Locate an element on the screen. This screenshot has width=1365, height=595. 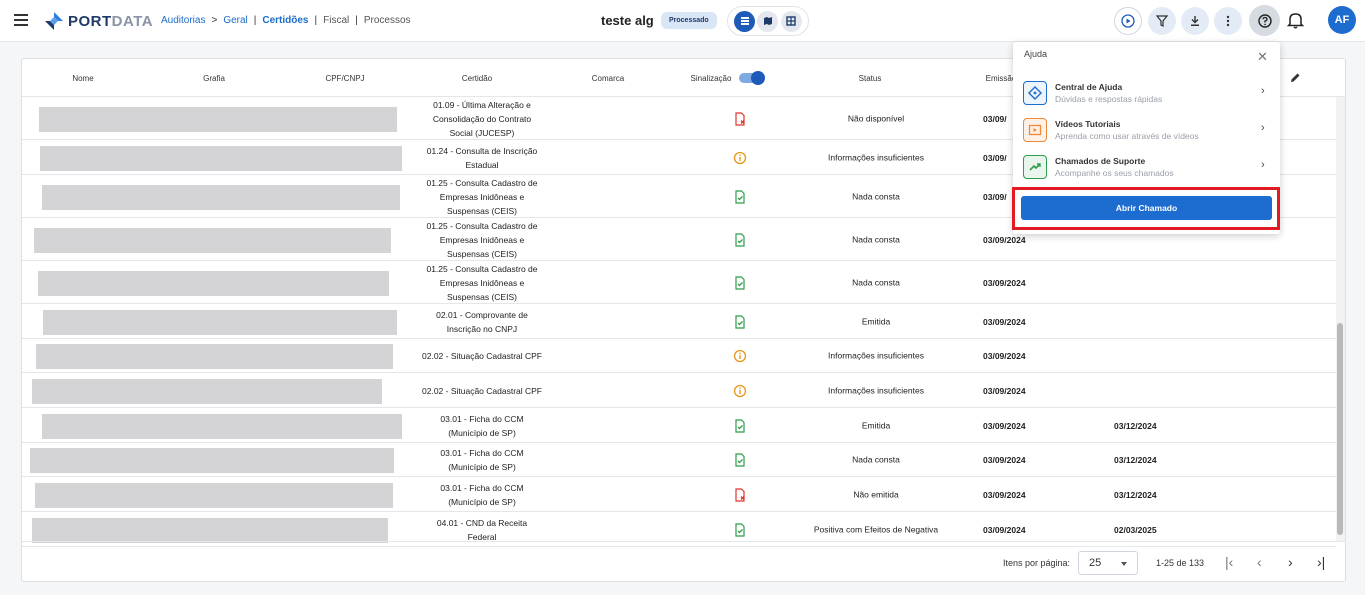
menu-icon is located at coordinates (21, 20).